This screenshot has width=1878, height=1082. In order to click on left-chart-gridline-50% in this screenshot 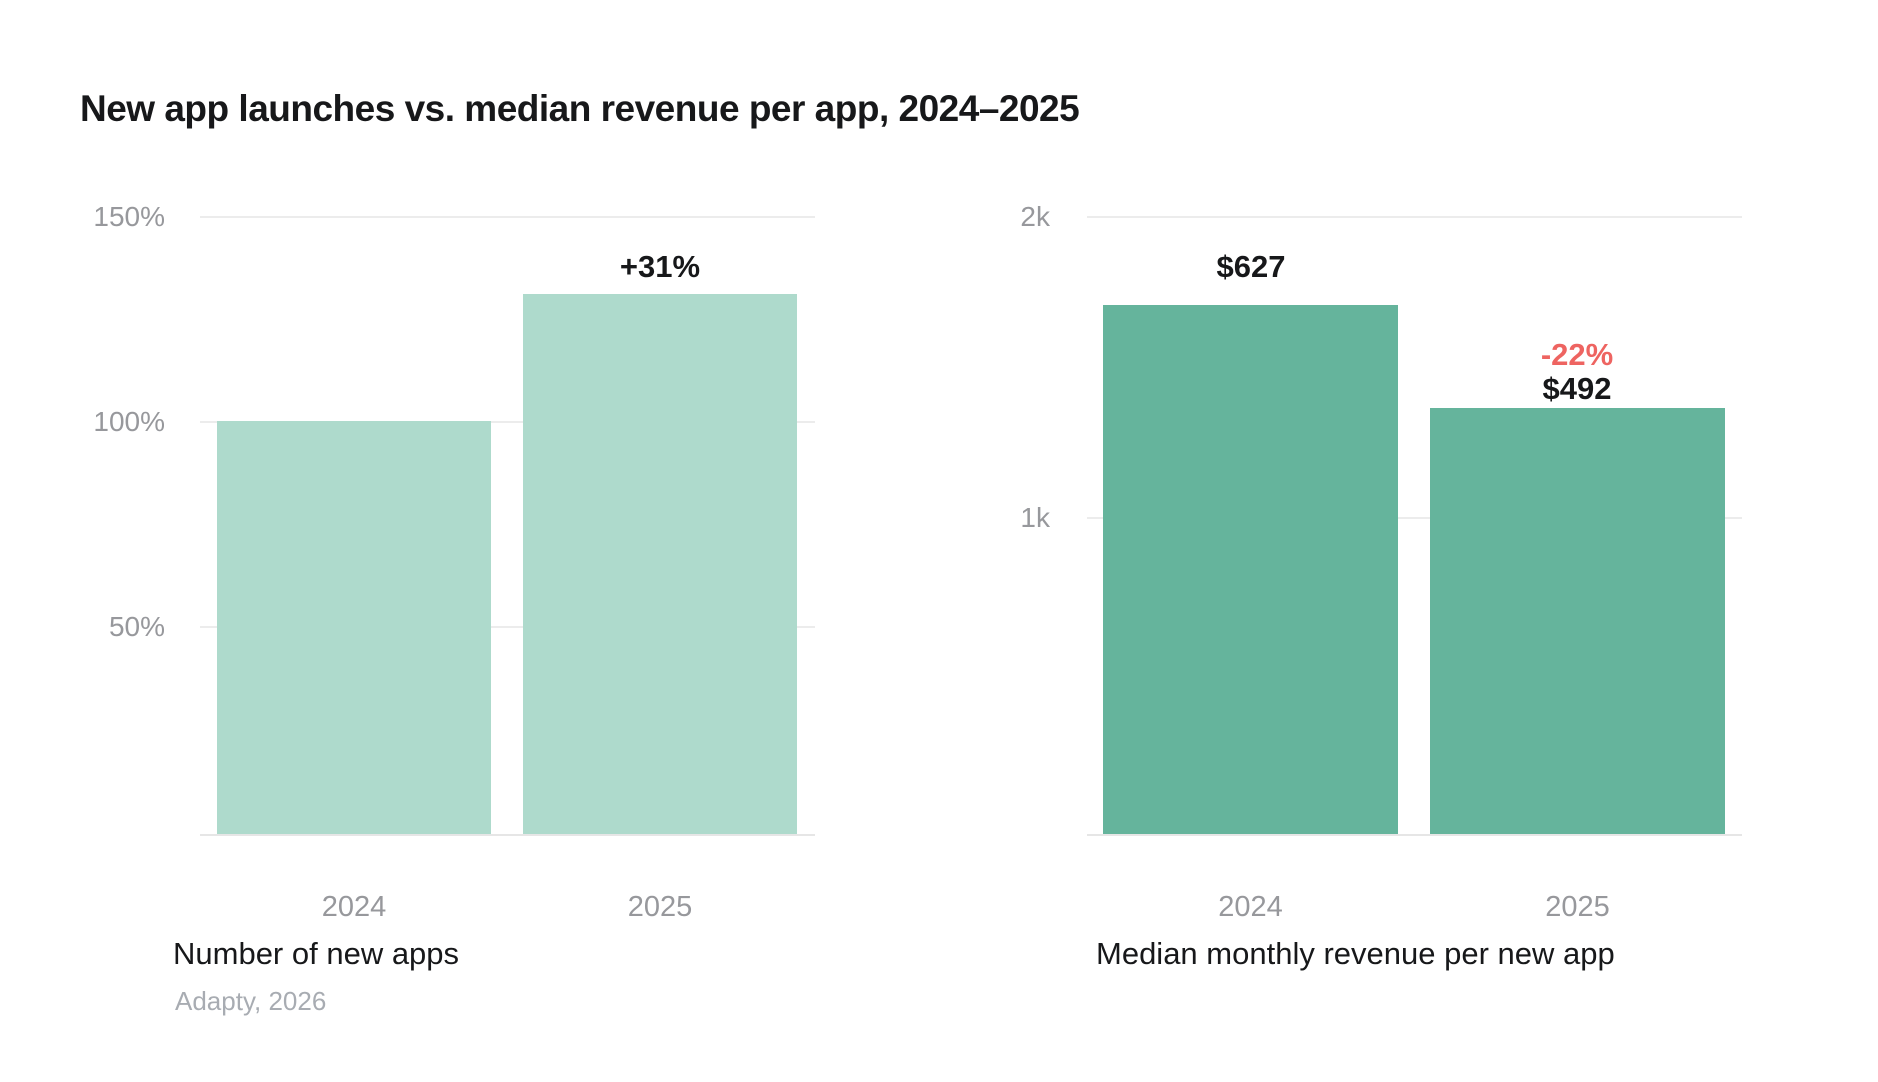, I will do `click(507, 627)`.